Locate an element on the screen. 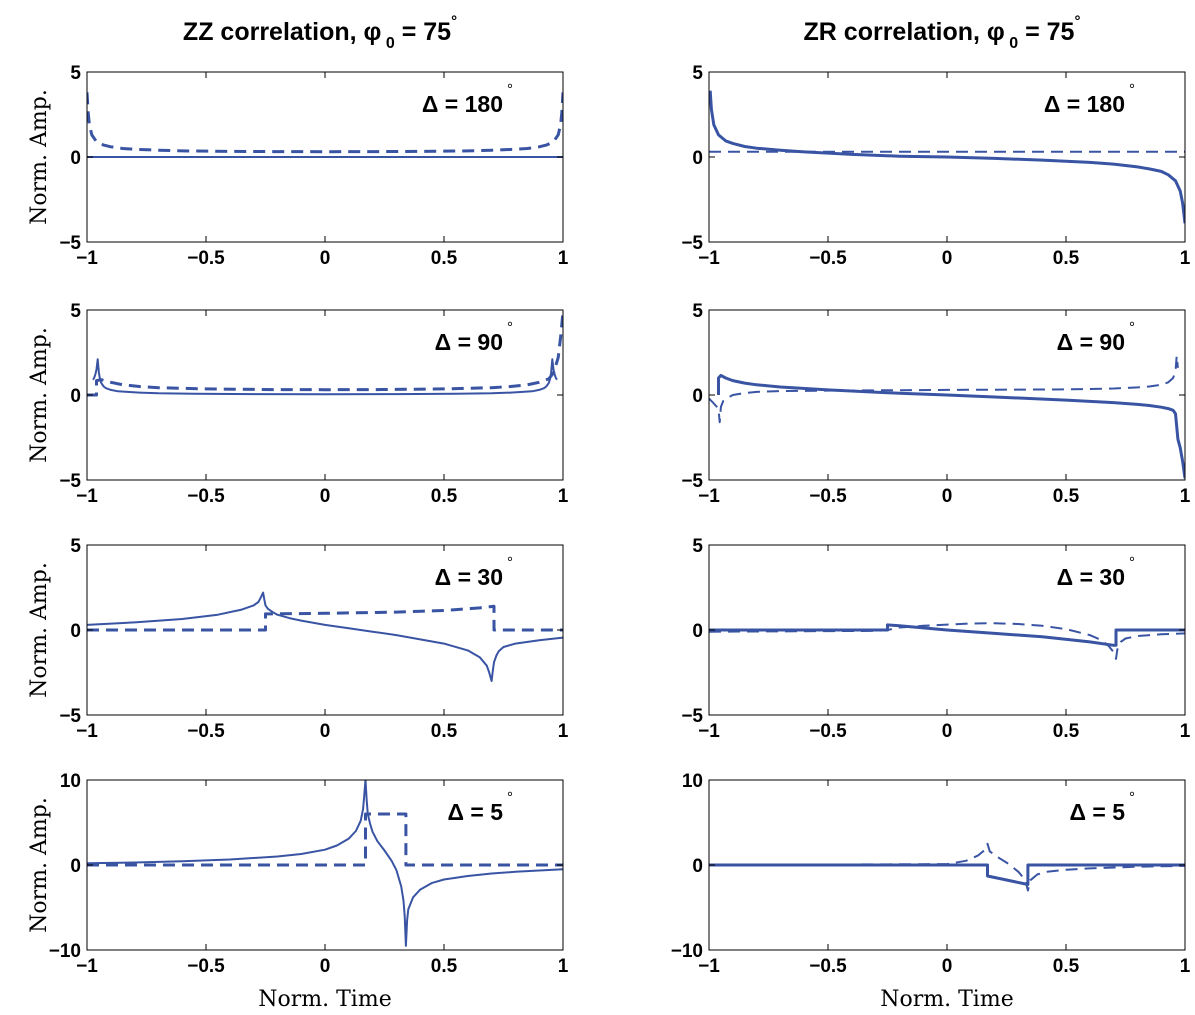 This screenshot has width=1195, height=1015. panel-8: −1 −0.5 0 0.5 1 −10 0 10 Δ = 5° Norm. Time is located at coordinates (931, 891).